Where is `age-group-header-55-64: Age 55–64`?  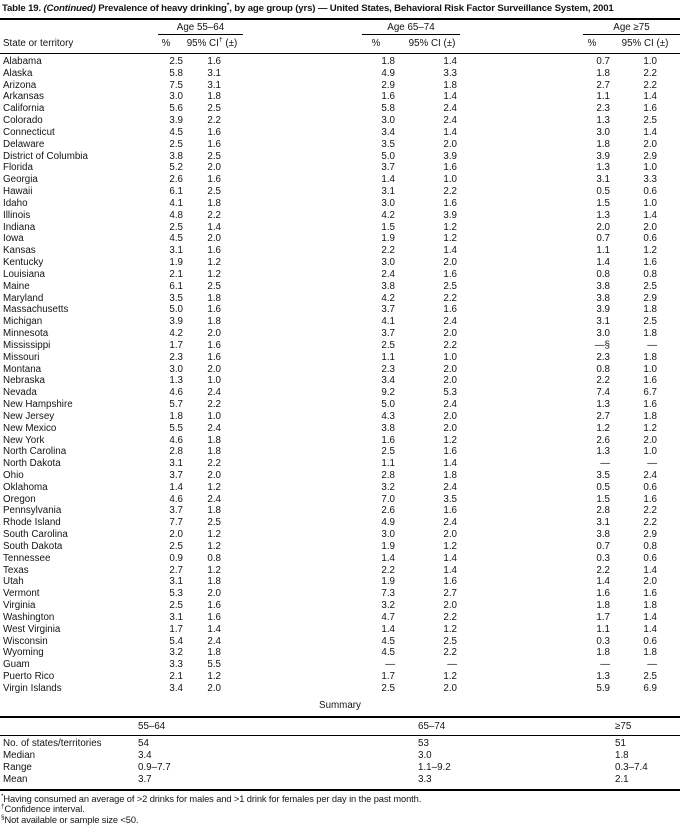 age-group-header-55-64: Age 55–64 is located at coordinates (200, 28).